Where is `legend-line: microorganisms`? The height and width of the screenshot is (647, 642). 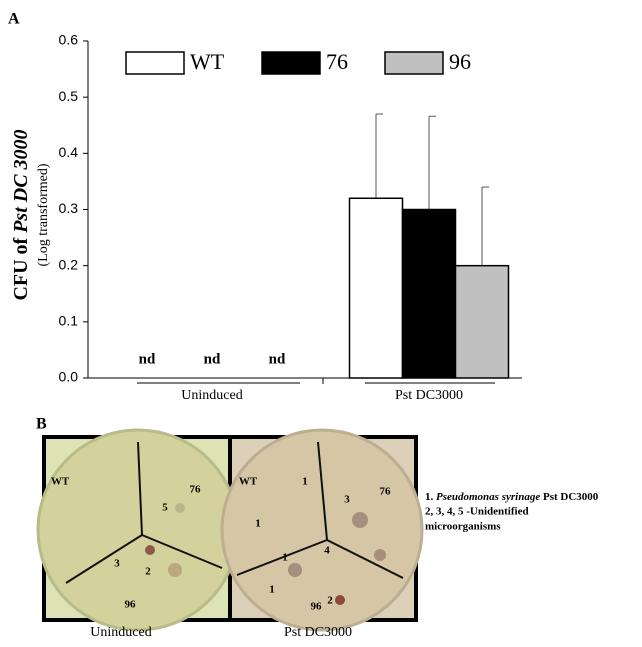 legend-line: microorganisms is located at coordinates (463, 527).